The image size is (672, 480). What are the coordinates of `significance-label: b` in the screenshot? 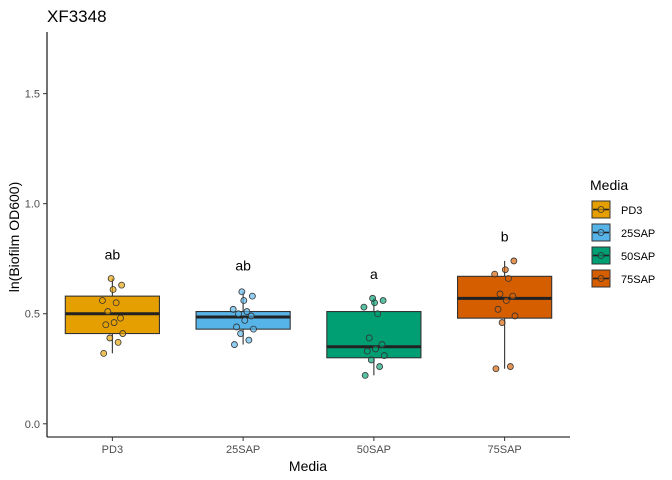 It's located at (505, 237).